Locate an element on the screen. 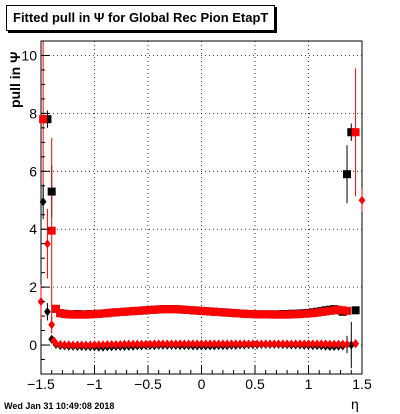  x-tick-label: −1 is located at coordinates (95, 384).